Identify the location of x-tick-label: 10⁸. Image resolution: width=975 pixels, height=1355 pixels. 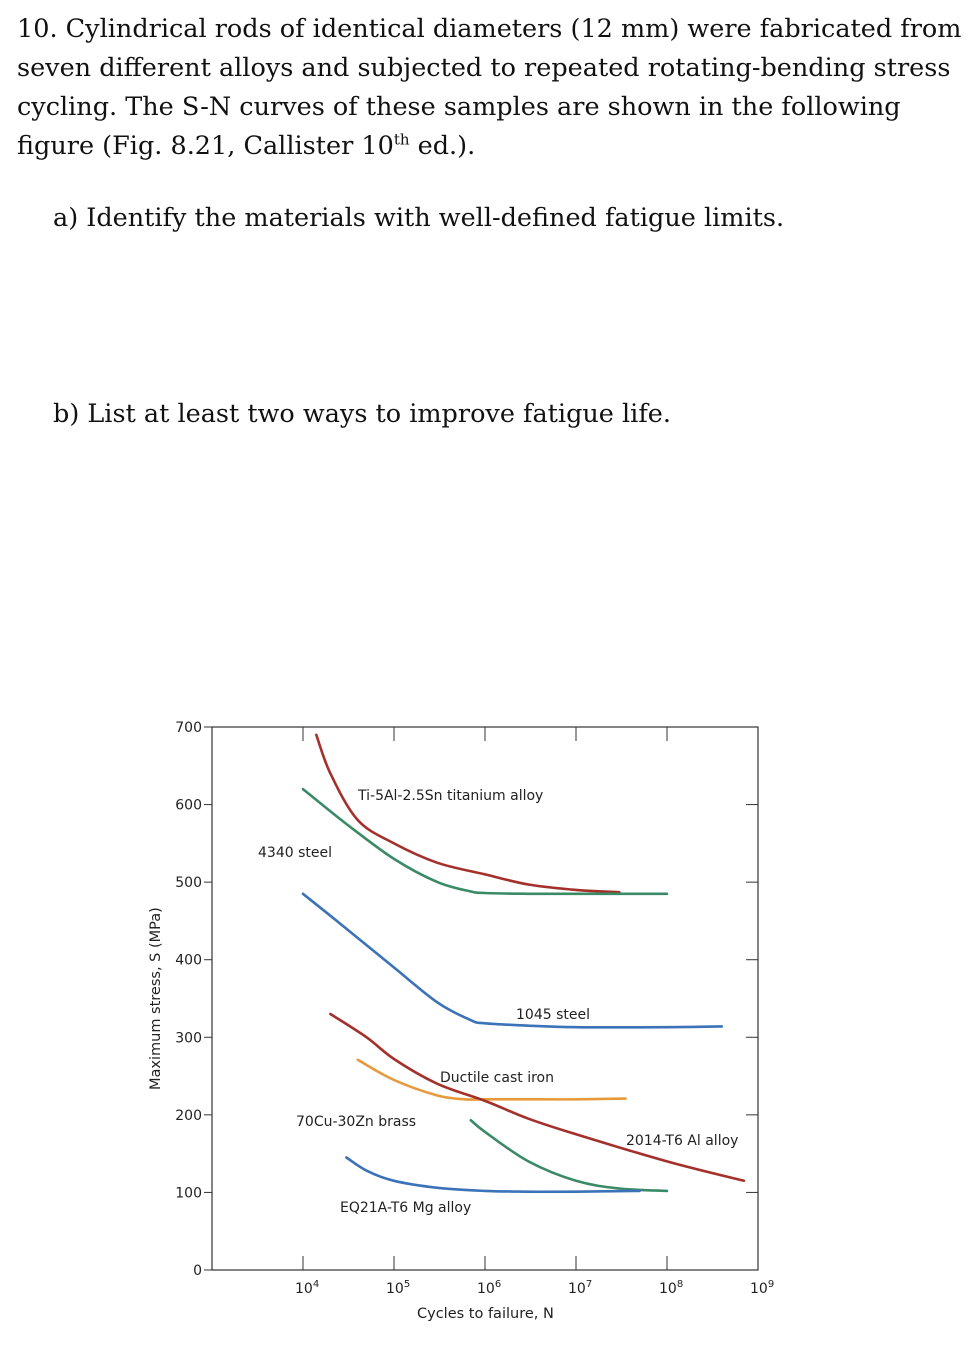
(671, 1288).